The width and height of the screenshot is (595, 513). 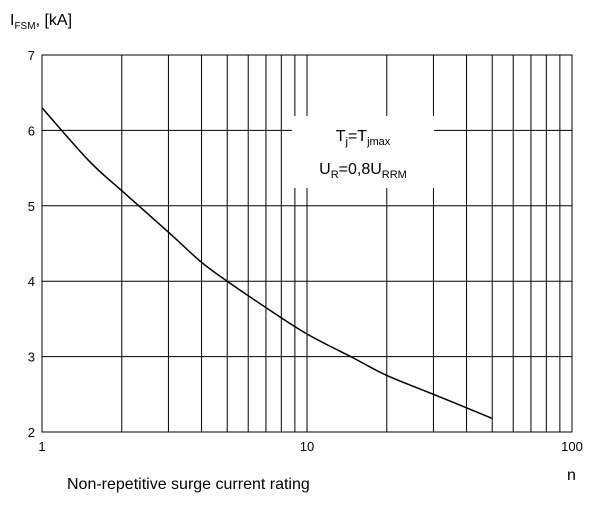 I want to click on annotation-background, so click(x=363, y=152).